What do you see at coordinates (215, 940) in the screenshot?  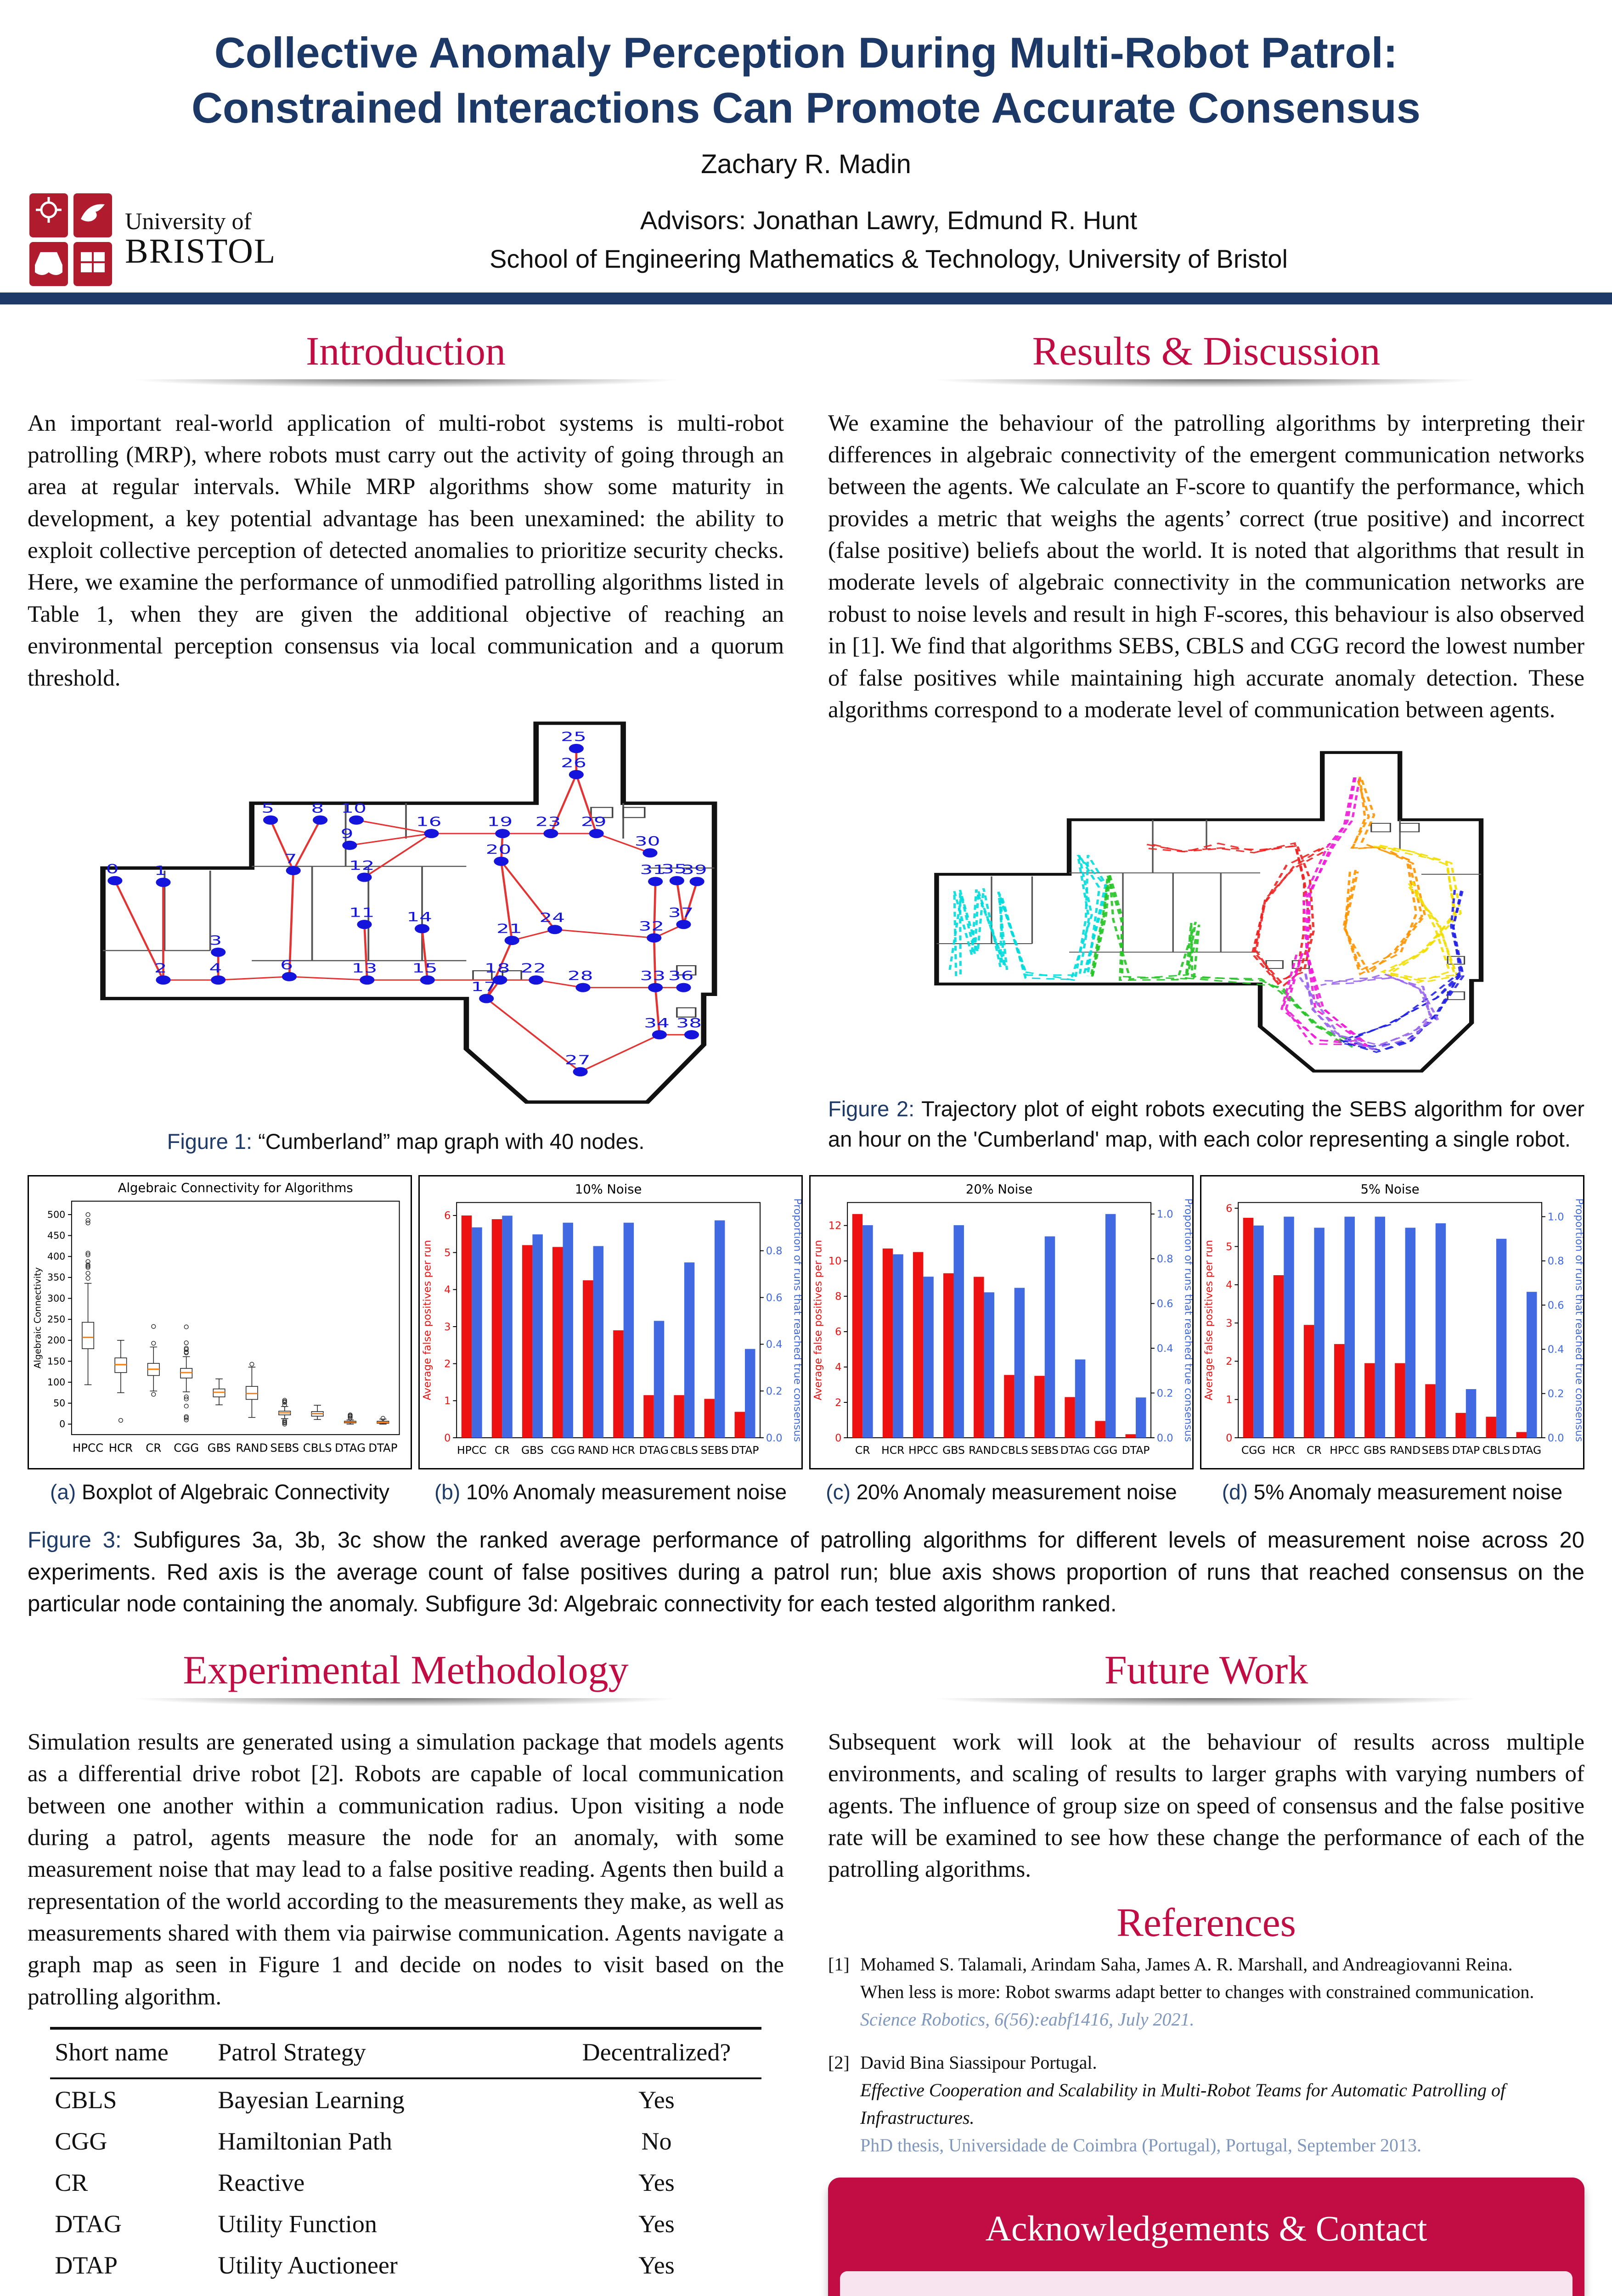 I see `graph-node-label: 3` at bounding box center [215, 940].